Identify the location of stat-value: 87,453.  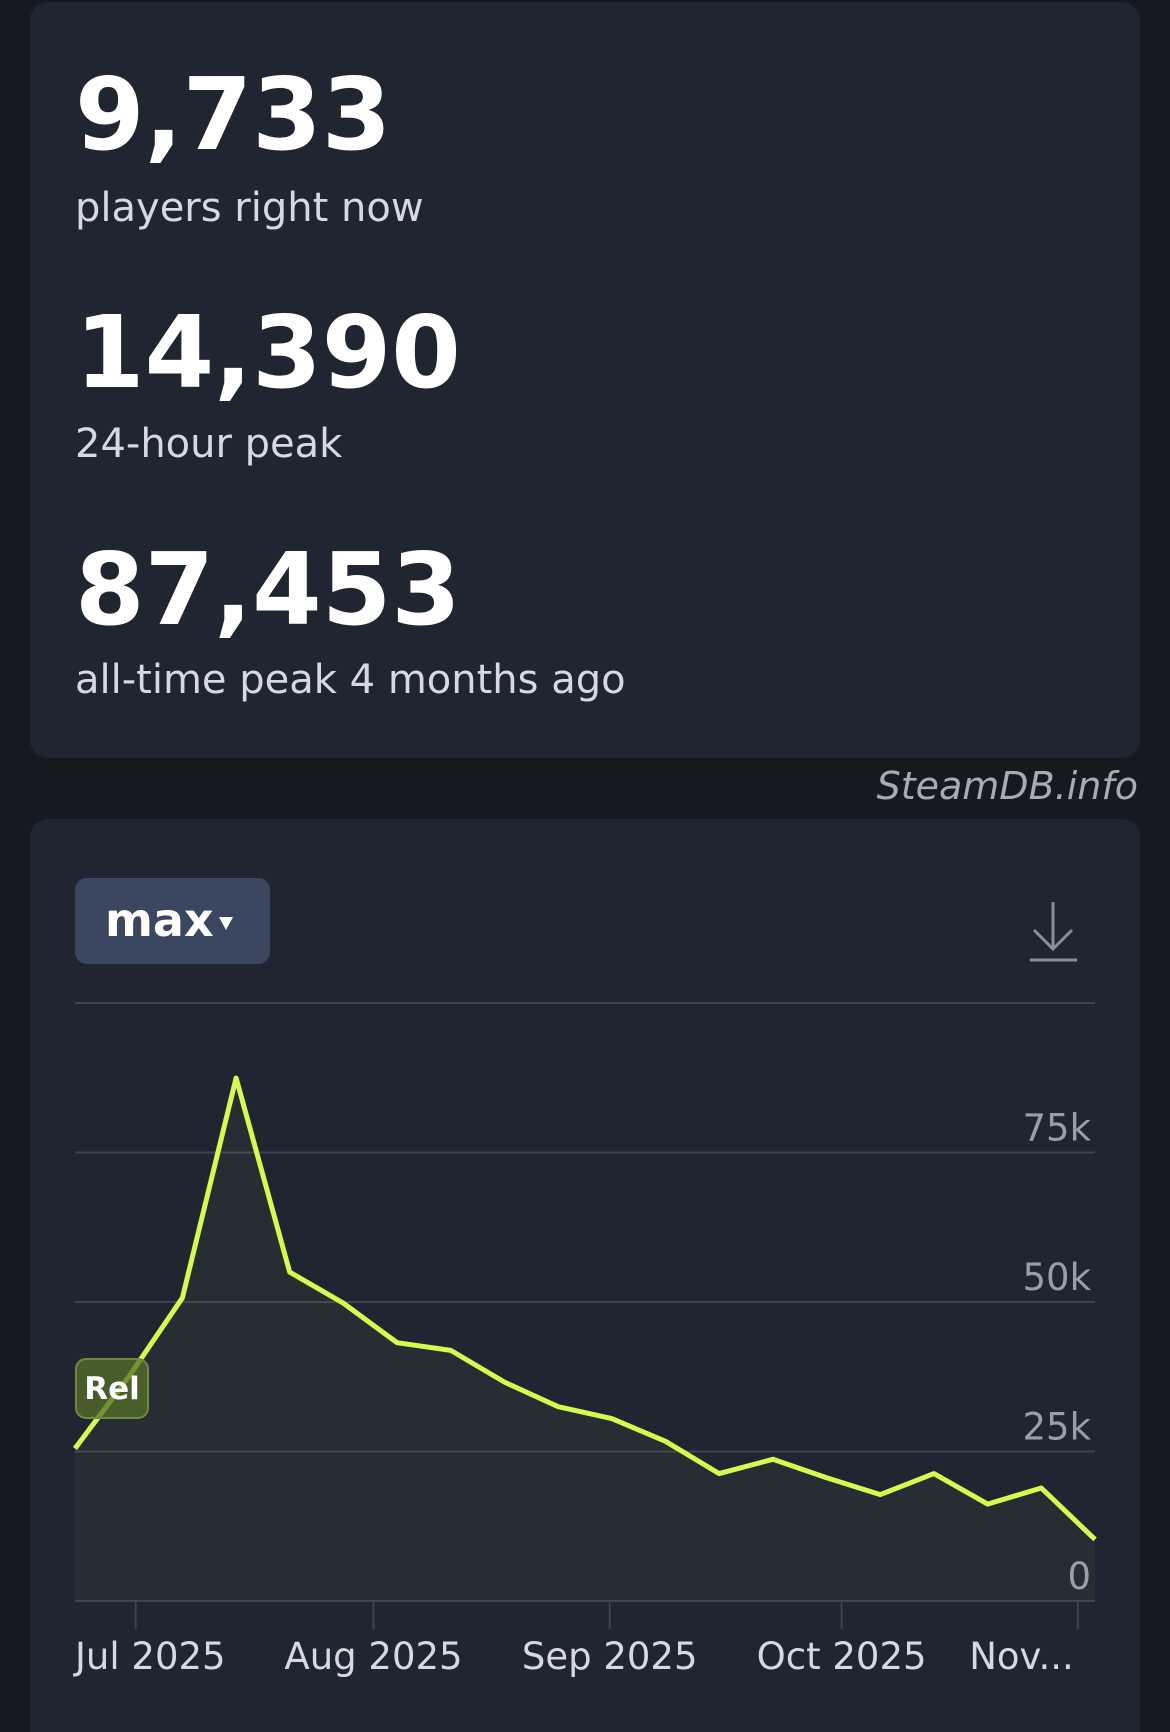
(268, 589).